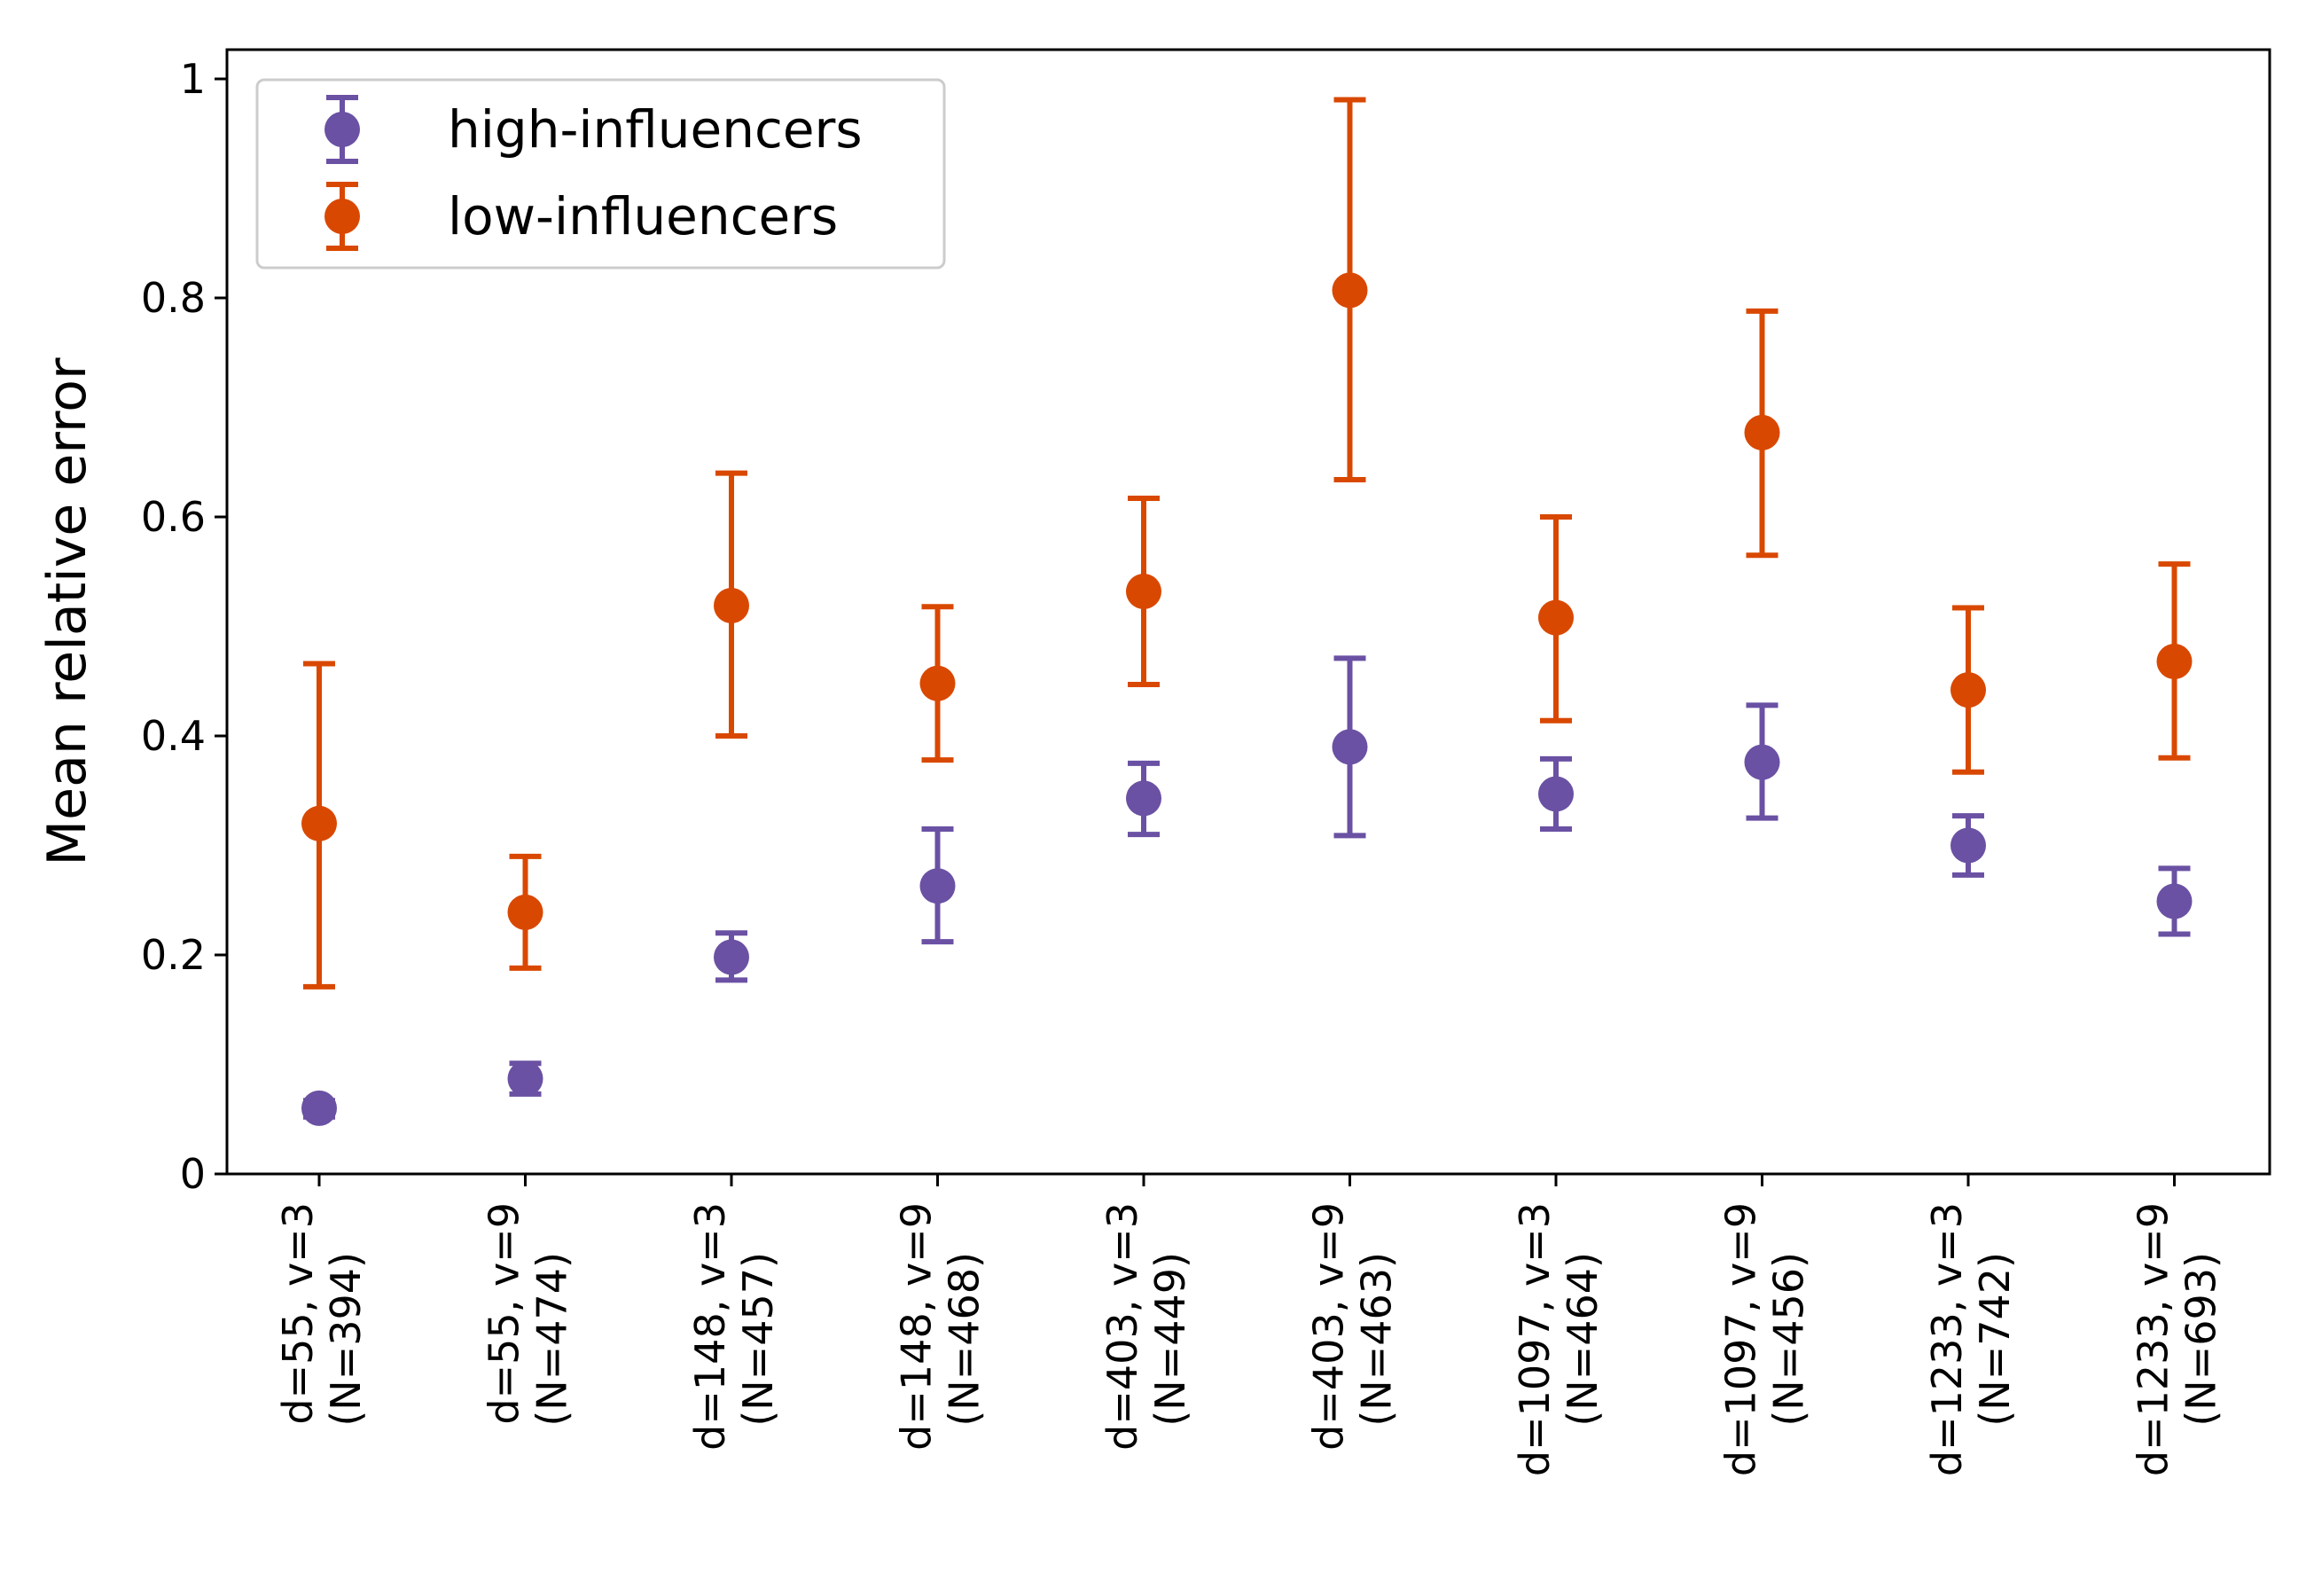  Describe the element at coordinates (1741, 1339) in the screenshot. I see `x-tick-label-line1: d=1097, v=9` at that location.